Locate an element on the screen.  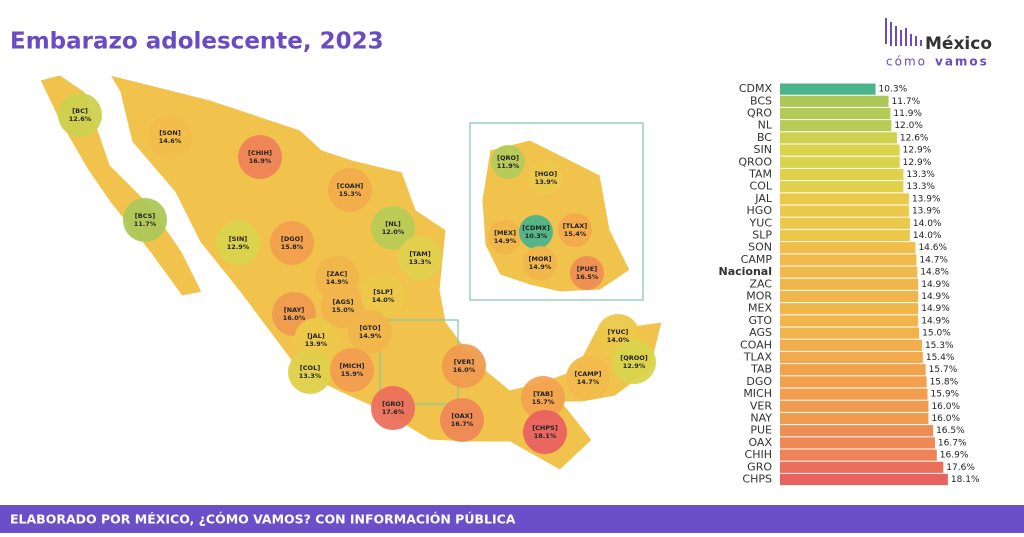
state-name: [MOR] is located at coordinates (540, 259).